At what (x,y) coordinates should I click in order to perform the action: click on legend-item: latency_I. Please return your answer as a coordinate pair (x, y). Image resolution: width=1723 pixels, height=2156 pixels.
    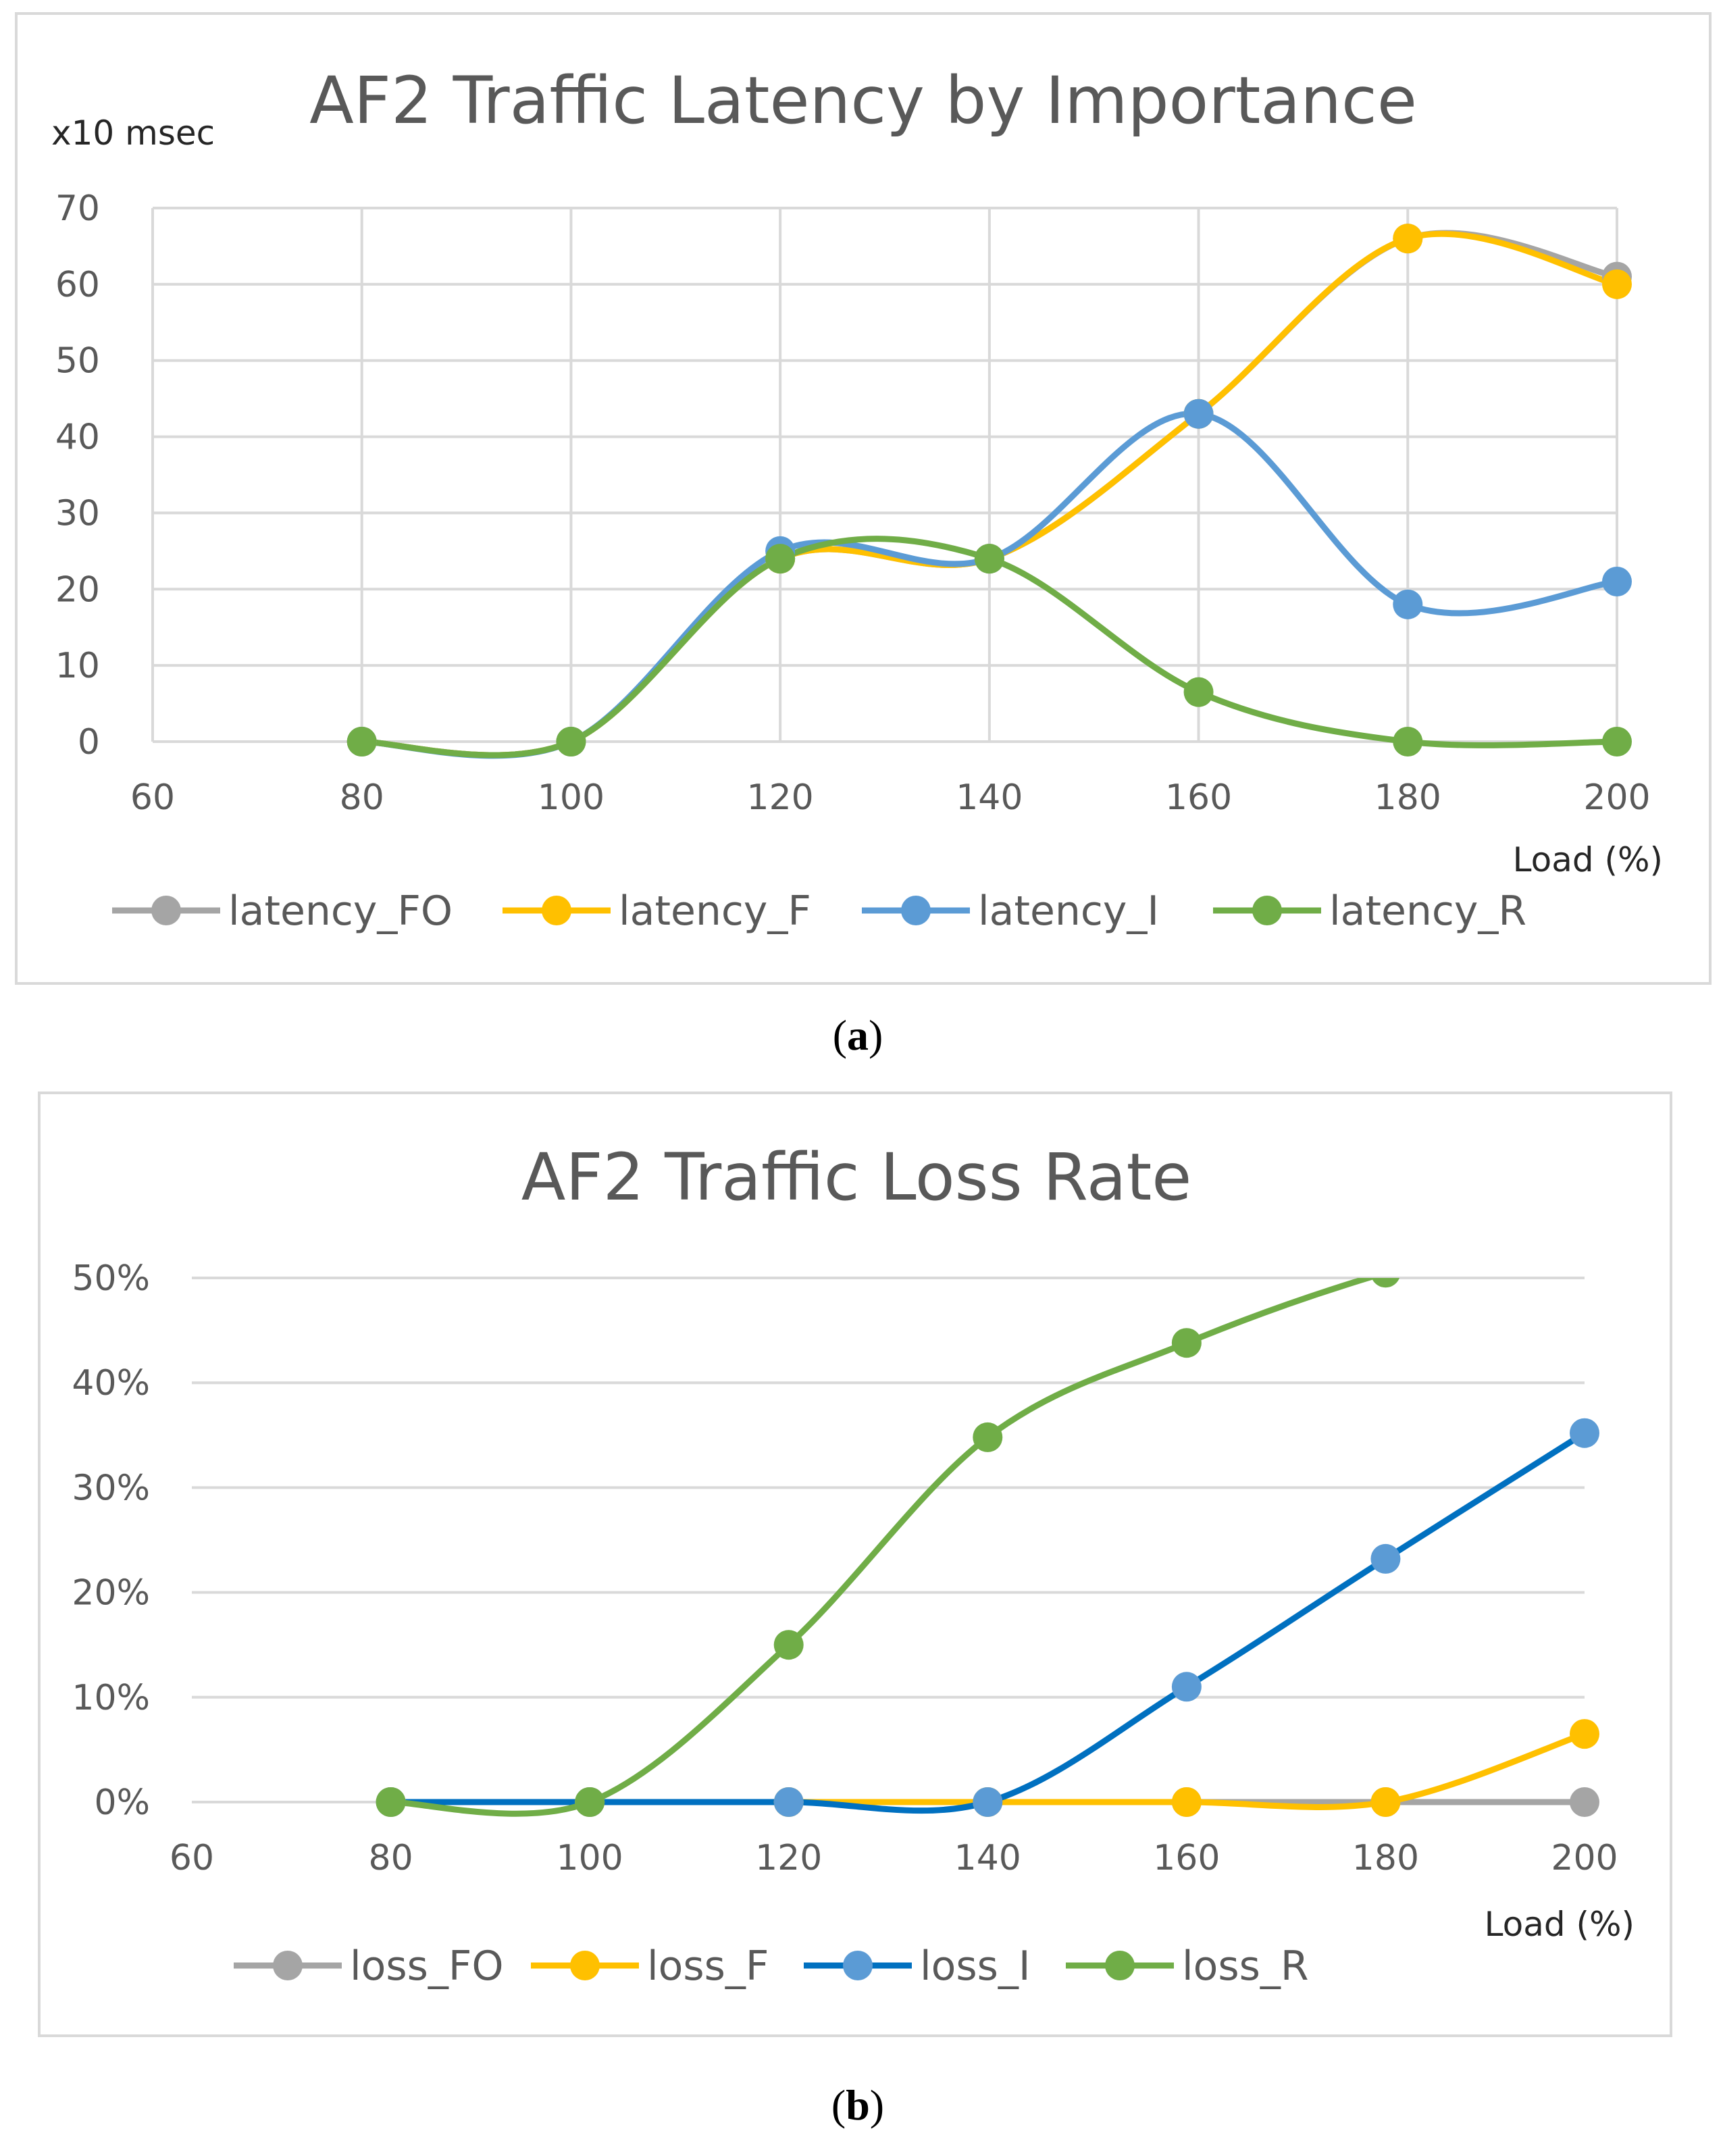
    Looking at the image, I should click on (1011, 912).